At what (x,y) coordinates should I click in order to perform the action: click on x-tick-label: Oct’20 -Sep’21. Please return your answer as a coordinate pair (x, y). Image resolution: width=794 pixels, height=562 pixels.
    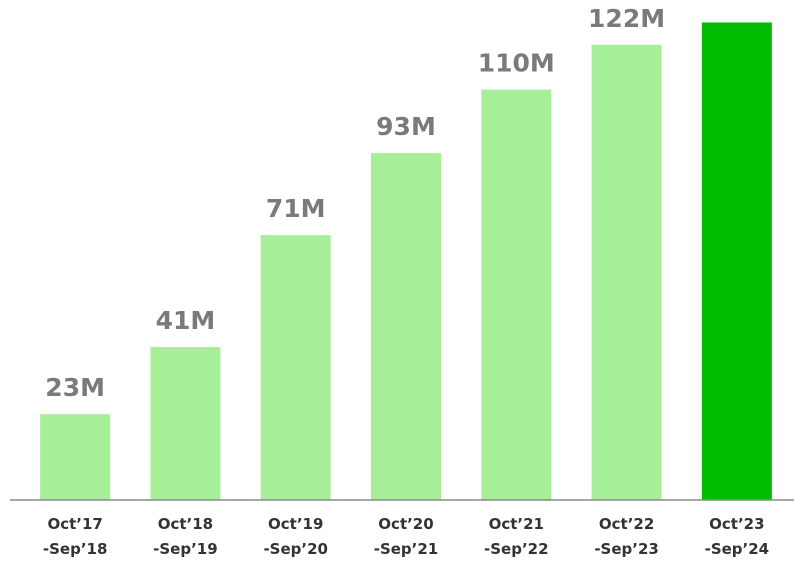
    Looking at the image, I should click on (406, 536).